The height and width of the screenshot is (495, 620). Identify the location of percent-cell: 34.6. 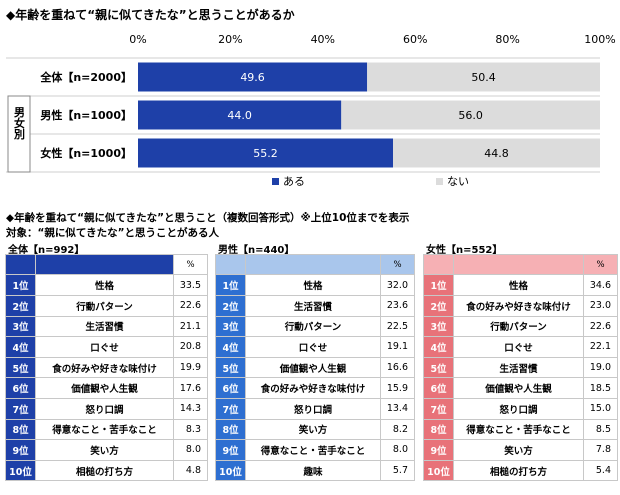
(600, 285).